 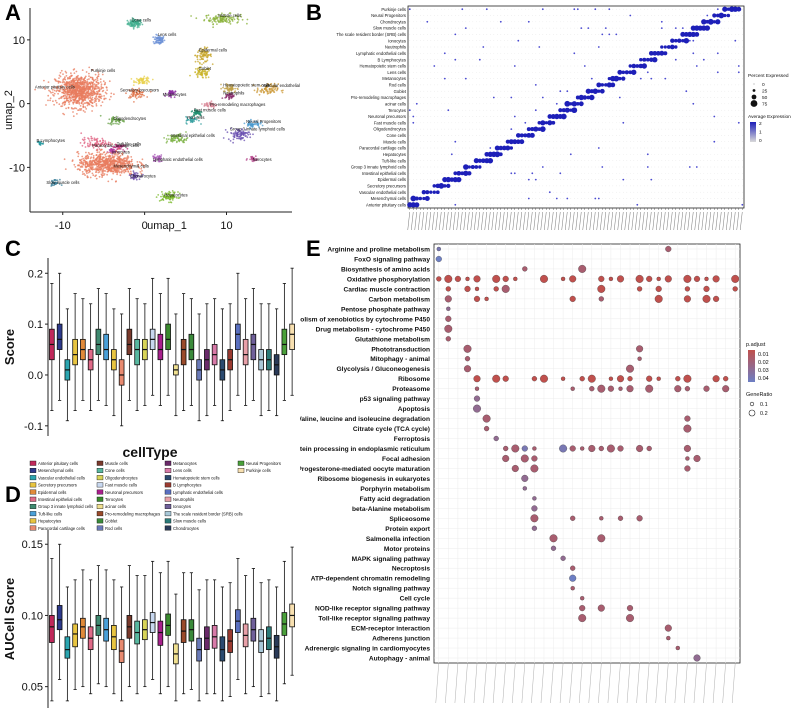 What do you see at coordinates (246, 84) in the screenshot?
I see `cluster-label: Hematopoietic stem cells` at bounding box center [246, 84].